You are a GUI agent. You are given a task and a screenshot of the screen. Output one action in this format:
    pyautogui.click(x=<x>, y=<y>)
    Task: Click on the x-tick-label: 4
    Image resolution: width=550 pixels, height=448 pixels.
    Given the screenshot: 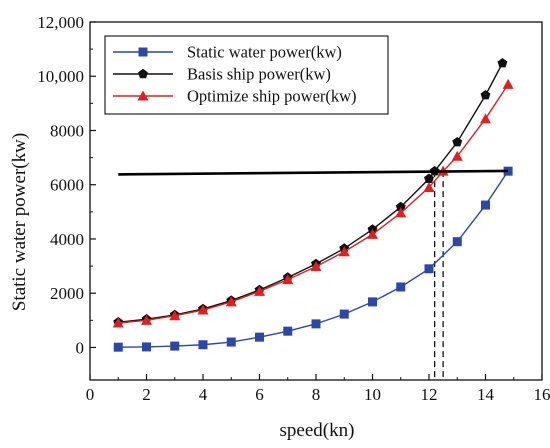 What is the action you would take?
    pyautogui.click(x=203, y=394)
    